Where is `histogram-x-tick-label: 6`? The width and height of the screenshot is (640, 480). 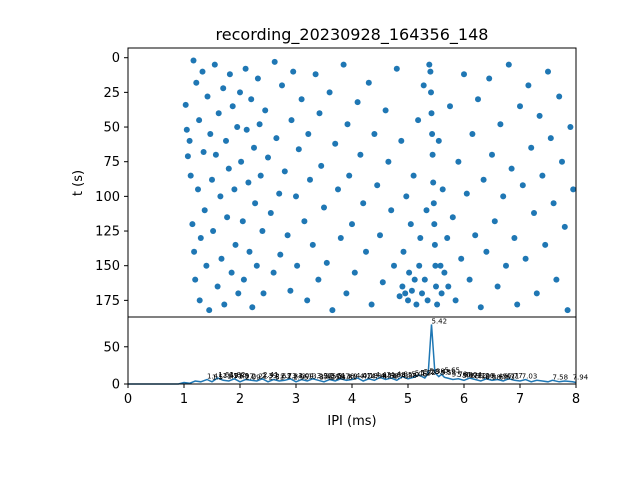
histogram-x-tick-label: 6 is located at coordinates (464, 399).